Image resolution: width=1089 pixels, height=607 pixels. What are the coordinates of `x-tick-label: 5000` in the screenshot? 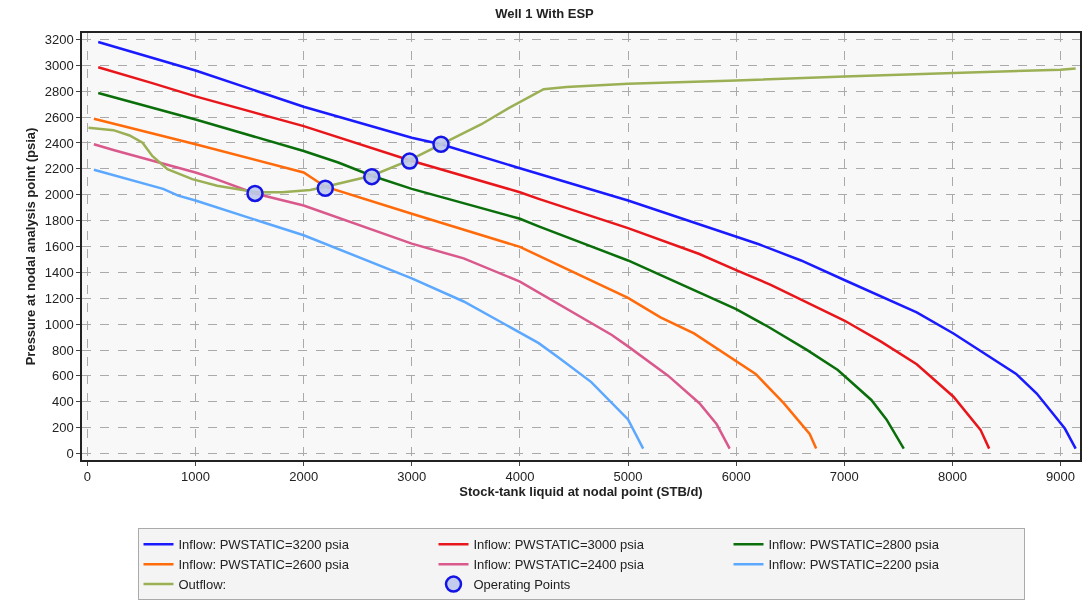 It's located at (628, 477).